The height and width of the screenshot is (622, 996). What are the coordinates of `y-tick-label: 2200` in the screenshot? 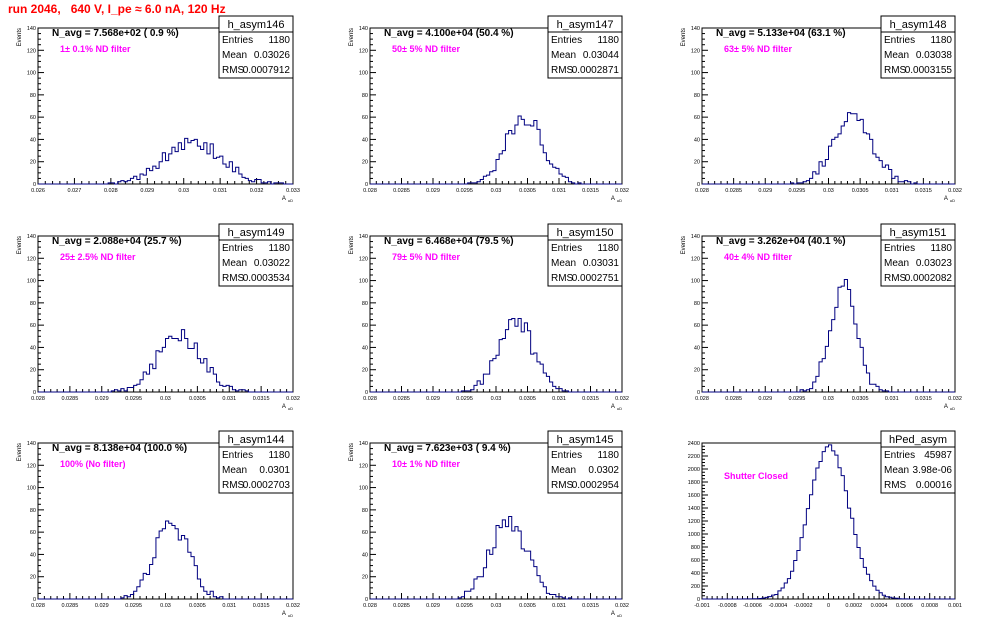 It's located at (694, 457).